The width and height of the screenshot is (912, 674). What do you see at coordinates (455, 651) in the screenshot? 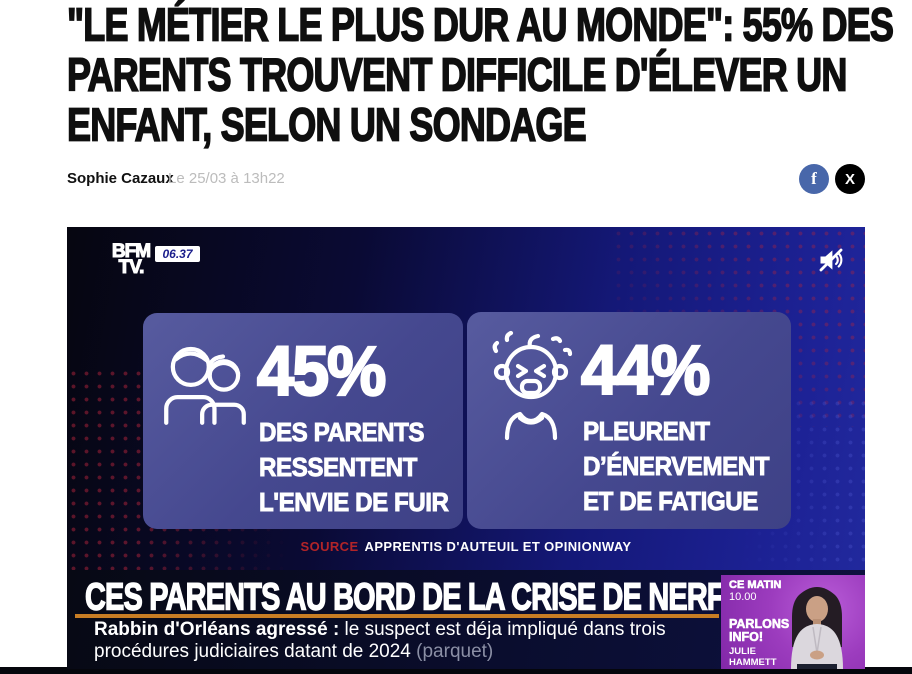
I see `ticker-attribution: (parquet)` at bounding box center [455, 651].